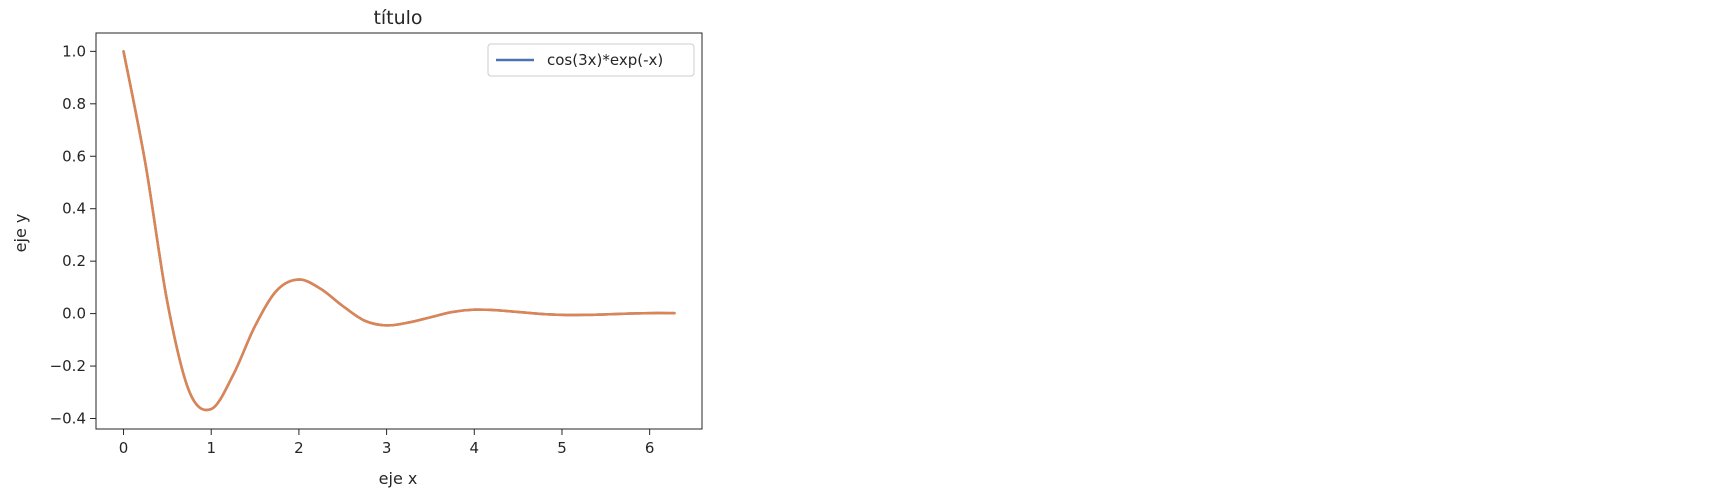  I want to click on y-tick-label: −0.4, so click(68, 419).